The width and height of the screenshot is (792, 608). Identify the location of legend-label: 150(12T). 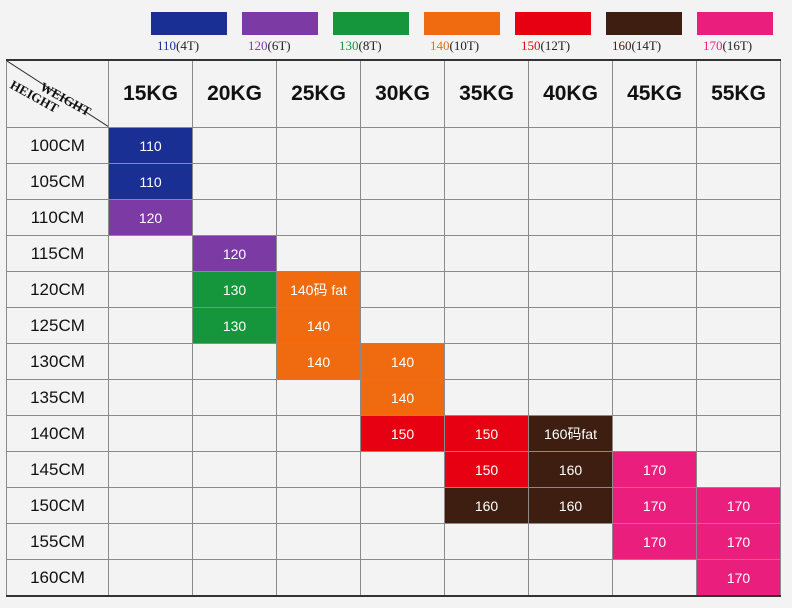
(545, 46).